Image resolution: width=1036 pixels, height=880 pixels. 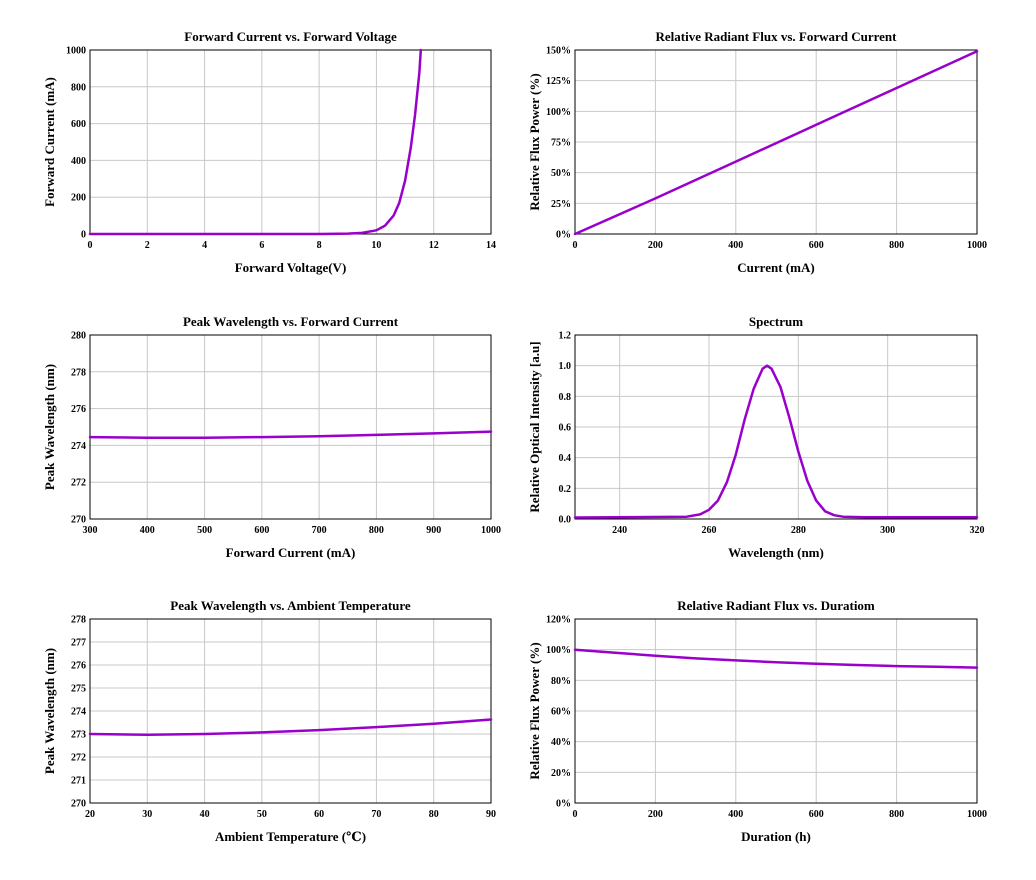 What do you see at coordinates (798, 530) in the screenshot?
I see `x-tick-label: 280` at bounding box center [798, 530].